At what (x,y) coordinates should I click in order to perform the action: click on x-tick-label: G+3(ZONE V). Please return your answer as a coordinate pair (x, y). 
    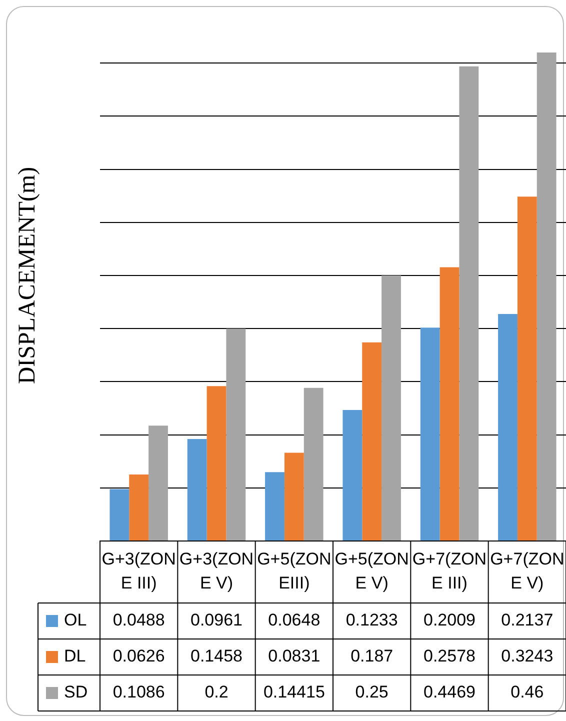
    Looking at the image, I should click on (216, 571).